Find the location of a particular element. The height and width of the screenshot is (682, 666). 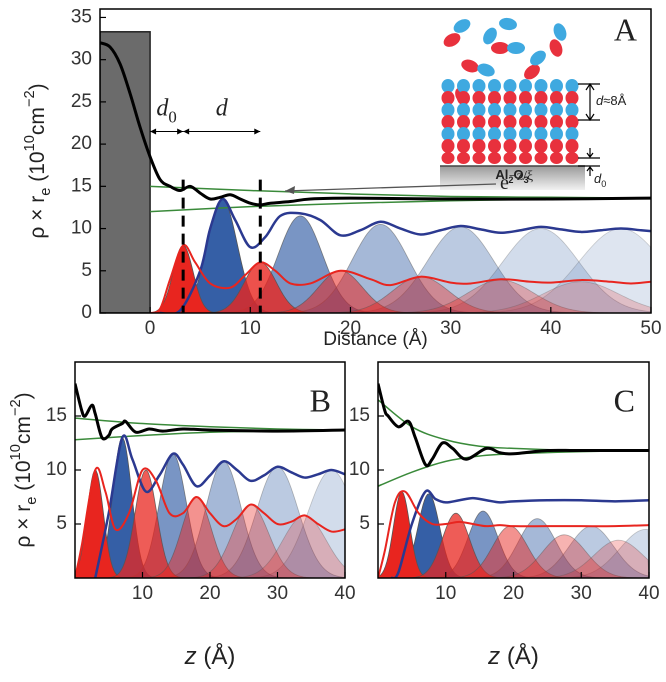

y-tick-label: 5 is located at coordinates (364, 523).